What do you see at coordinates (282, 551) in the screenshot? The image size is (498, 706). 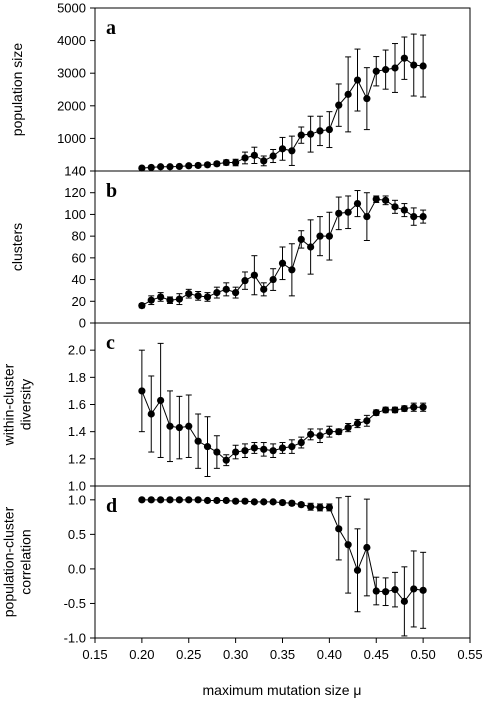 I see `series-line` at bounding box center [282, 551].